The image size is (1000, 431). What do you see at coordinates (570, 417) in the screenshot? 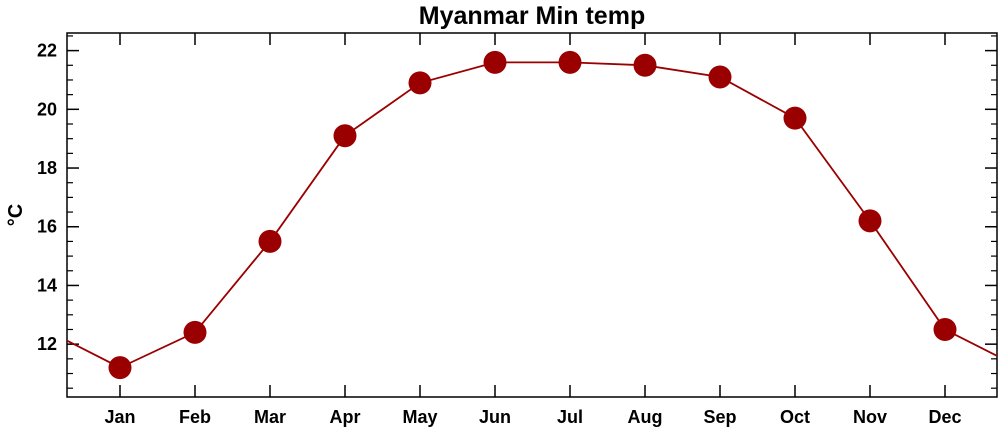
I see `x-tick-label: Jul` at bounding box center [570, 417].